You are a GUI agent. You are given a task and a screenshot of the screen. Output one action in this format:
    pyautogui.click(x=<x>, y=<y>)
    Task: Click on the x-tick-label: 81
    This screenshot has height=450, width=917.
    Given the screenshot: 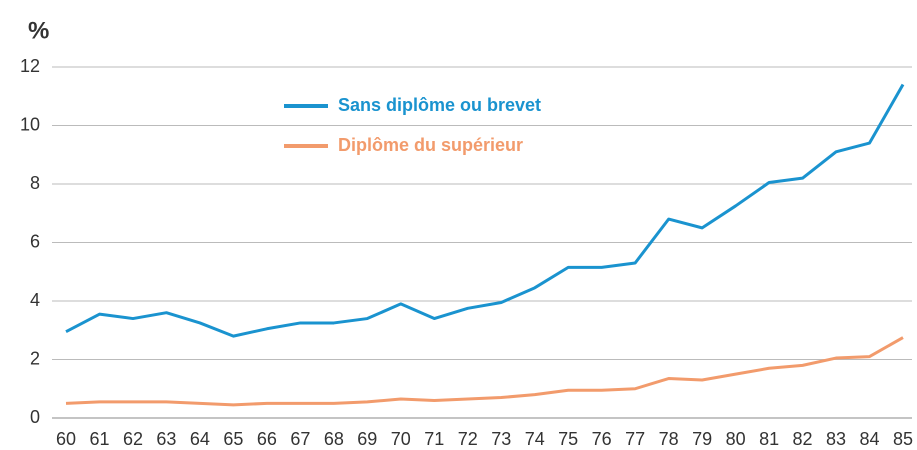 What is the action you would take?
    pyautogui.click(x=769, y=439)
    